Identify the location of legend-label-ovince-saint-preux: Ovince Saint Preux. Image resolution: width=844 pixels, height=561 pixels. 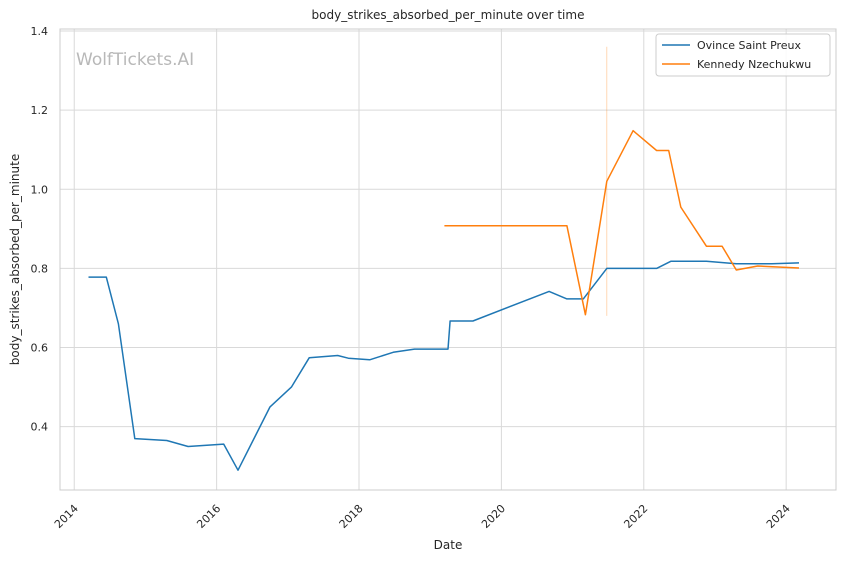
(749, 45).